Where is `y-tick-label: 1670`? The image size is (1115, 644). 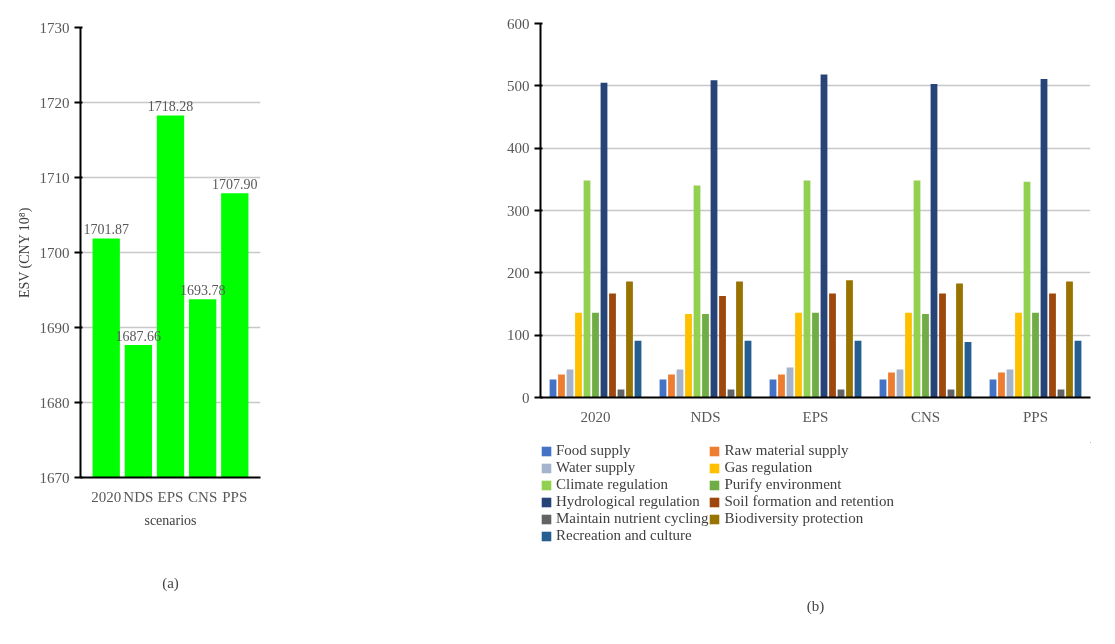
y-tick-label: 1670 is located at coordinates (54, 477).